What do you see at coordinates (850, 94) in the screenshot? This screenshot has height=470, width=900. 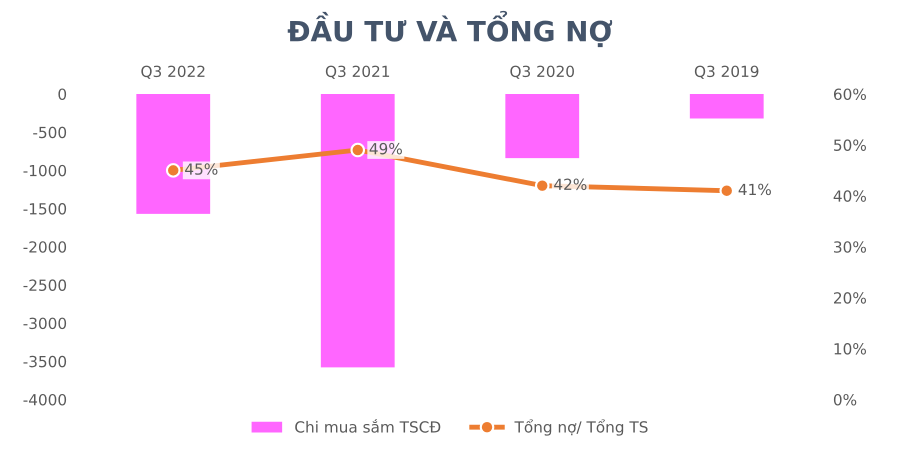 I see `y2-tick-label: 60%` at bounding box center [850, 94].